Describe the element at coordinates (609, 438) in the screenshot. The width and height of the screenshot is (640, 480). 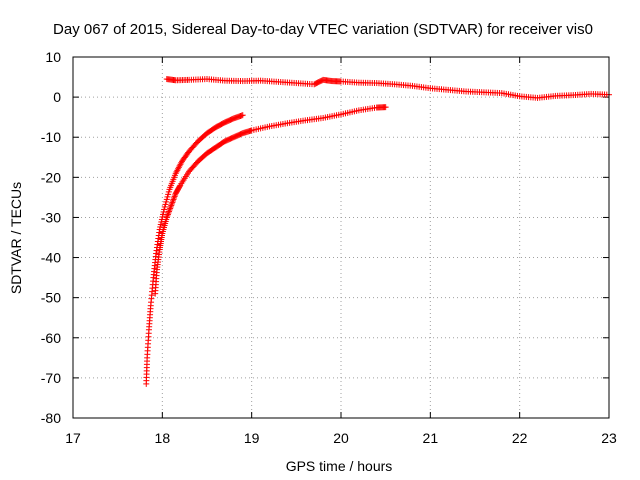
I see `x-tick-label: 23` at that location.